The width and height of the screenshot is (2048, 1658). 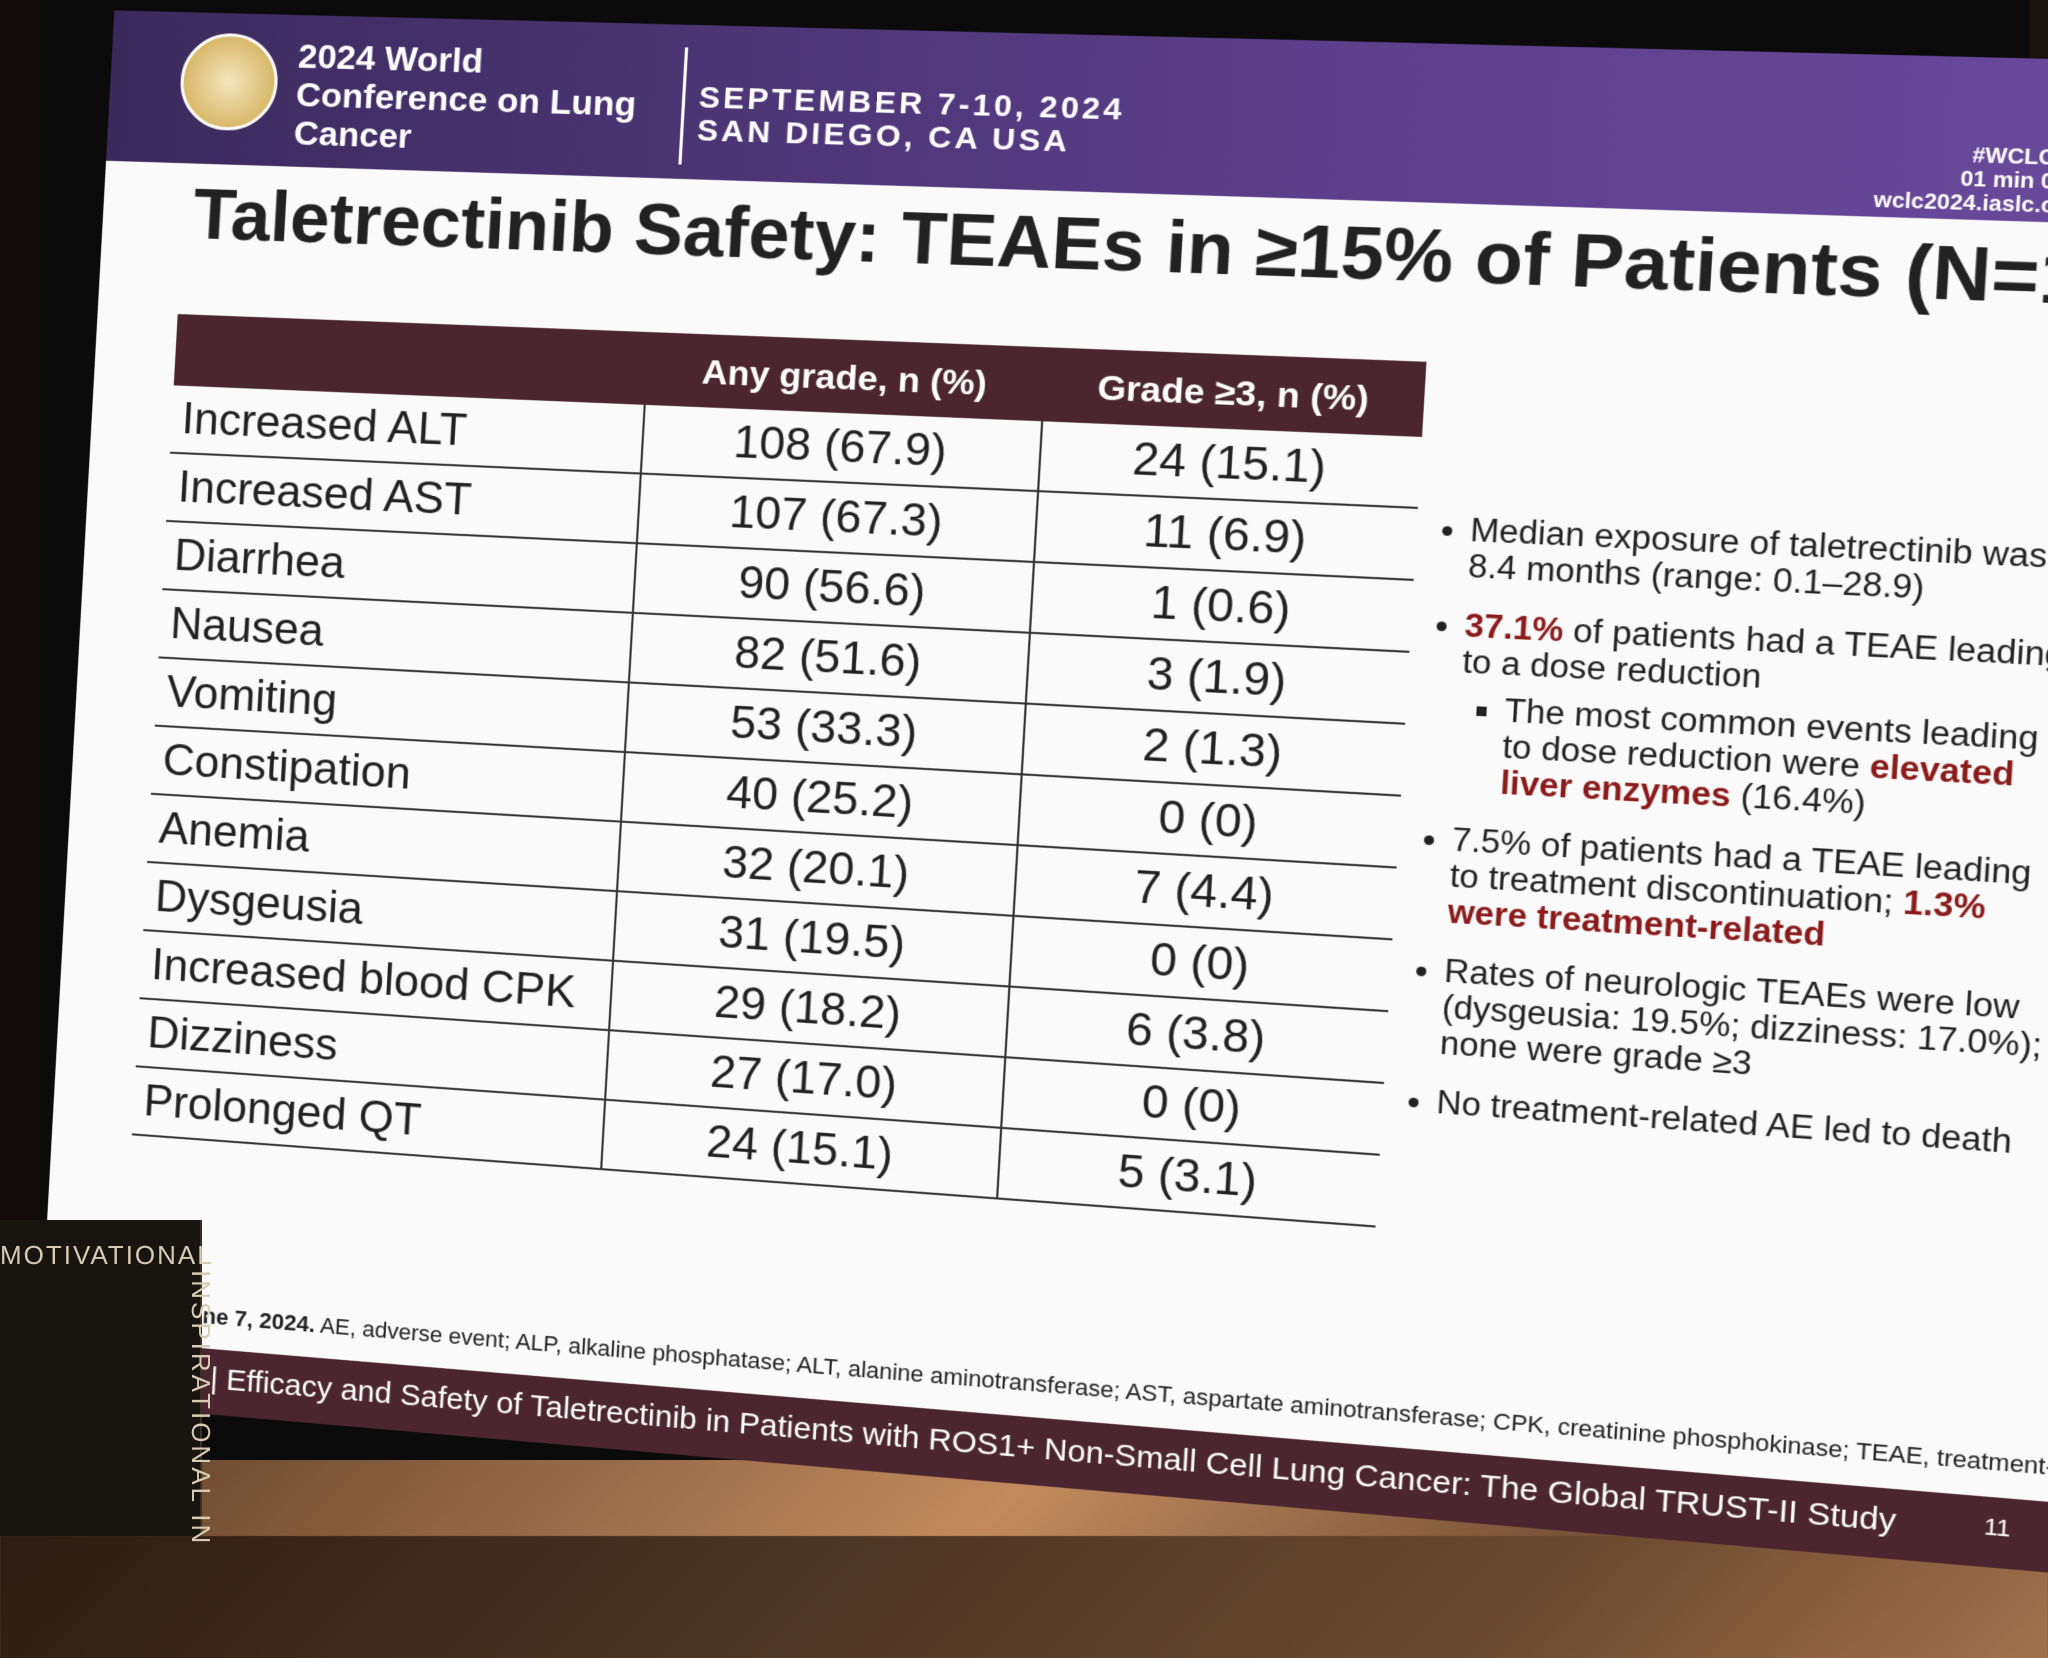 I want to click on conference-logo-icon, so click(x=229, y=81).